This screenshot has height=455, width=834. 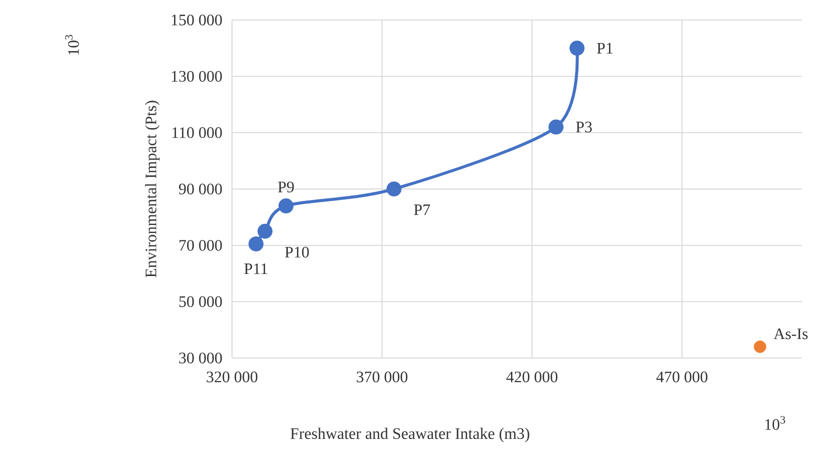 I want to click on annotation: P1, so click(x=604, y=48).